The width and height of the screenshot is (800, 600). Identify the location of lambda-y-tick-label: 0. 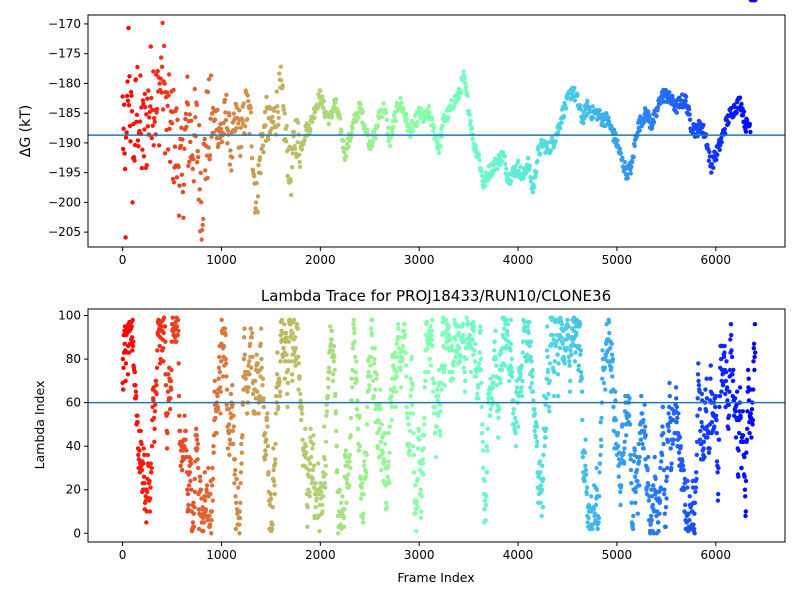
(77, 533).